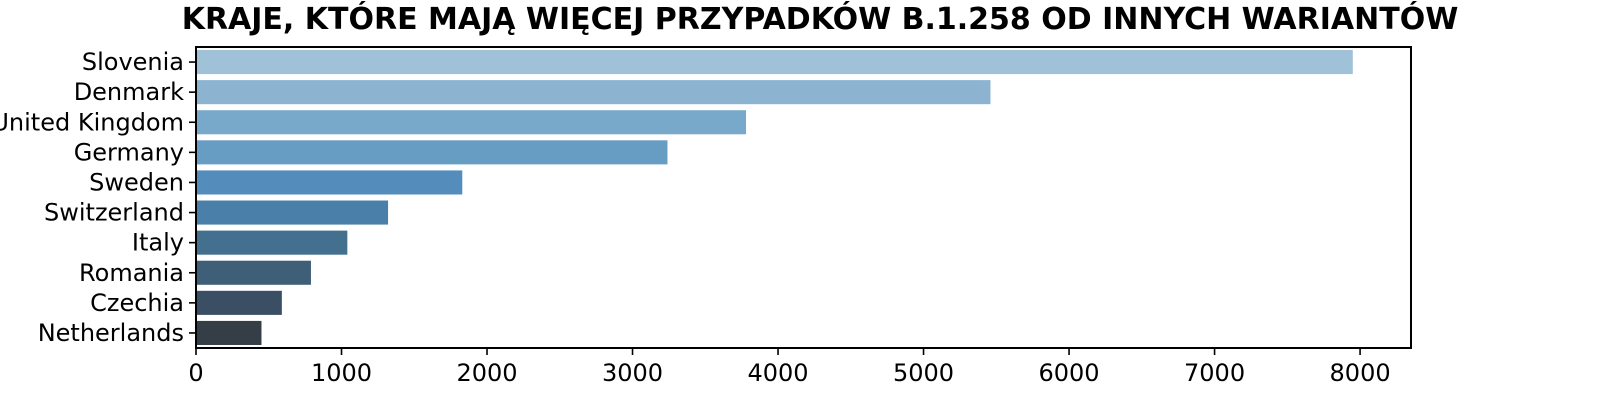 The image size is (1600, 400). I want to click on y-tick-label: Denmark, so click(129, 92).